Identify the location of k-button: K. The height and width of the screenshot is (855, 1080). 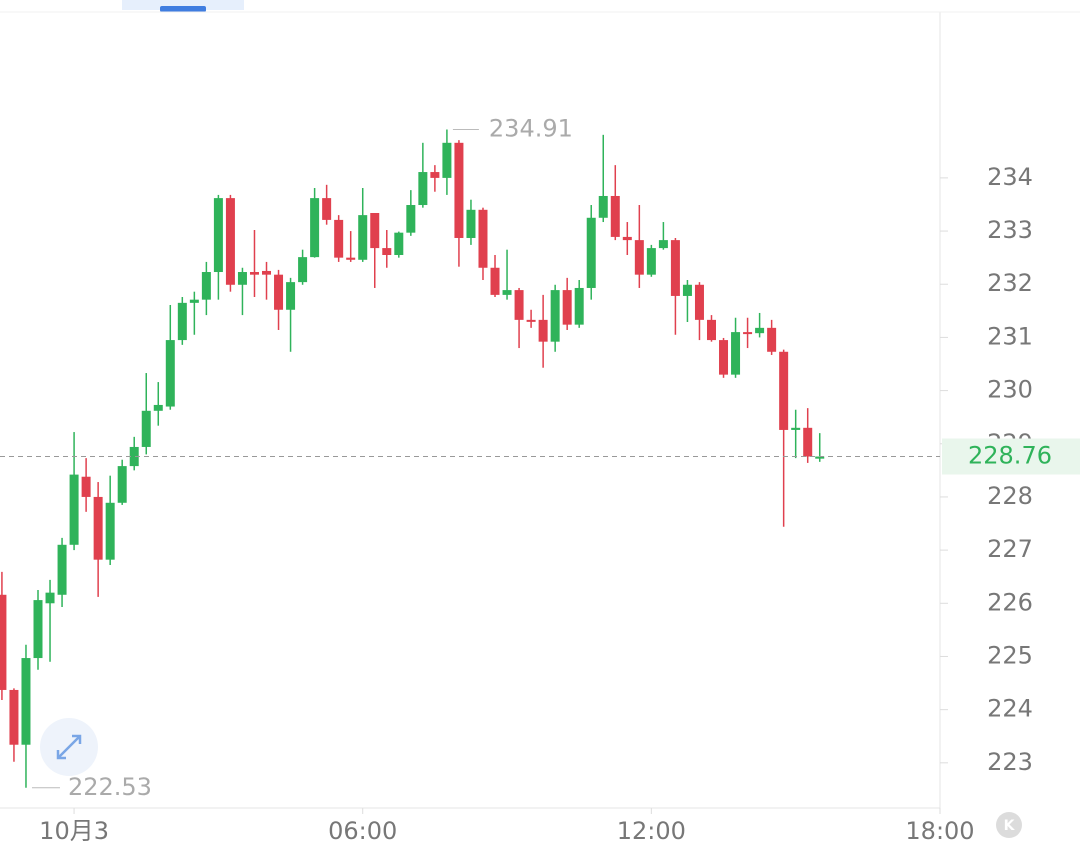
(1009, 825).